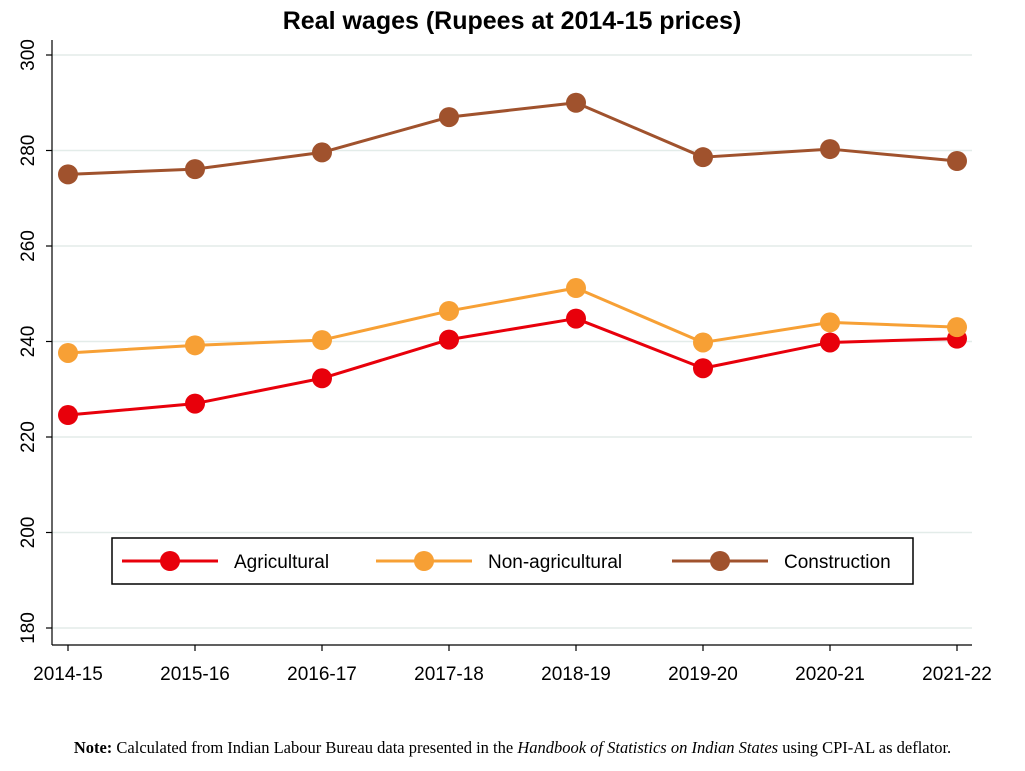 The image size is (1025, 771). Describe the element at coordinates (225, 562) in the screenshot. I see `legend-entry: Agricultural` at that location.